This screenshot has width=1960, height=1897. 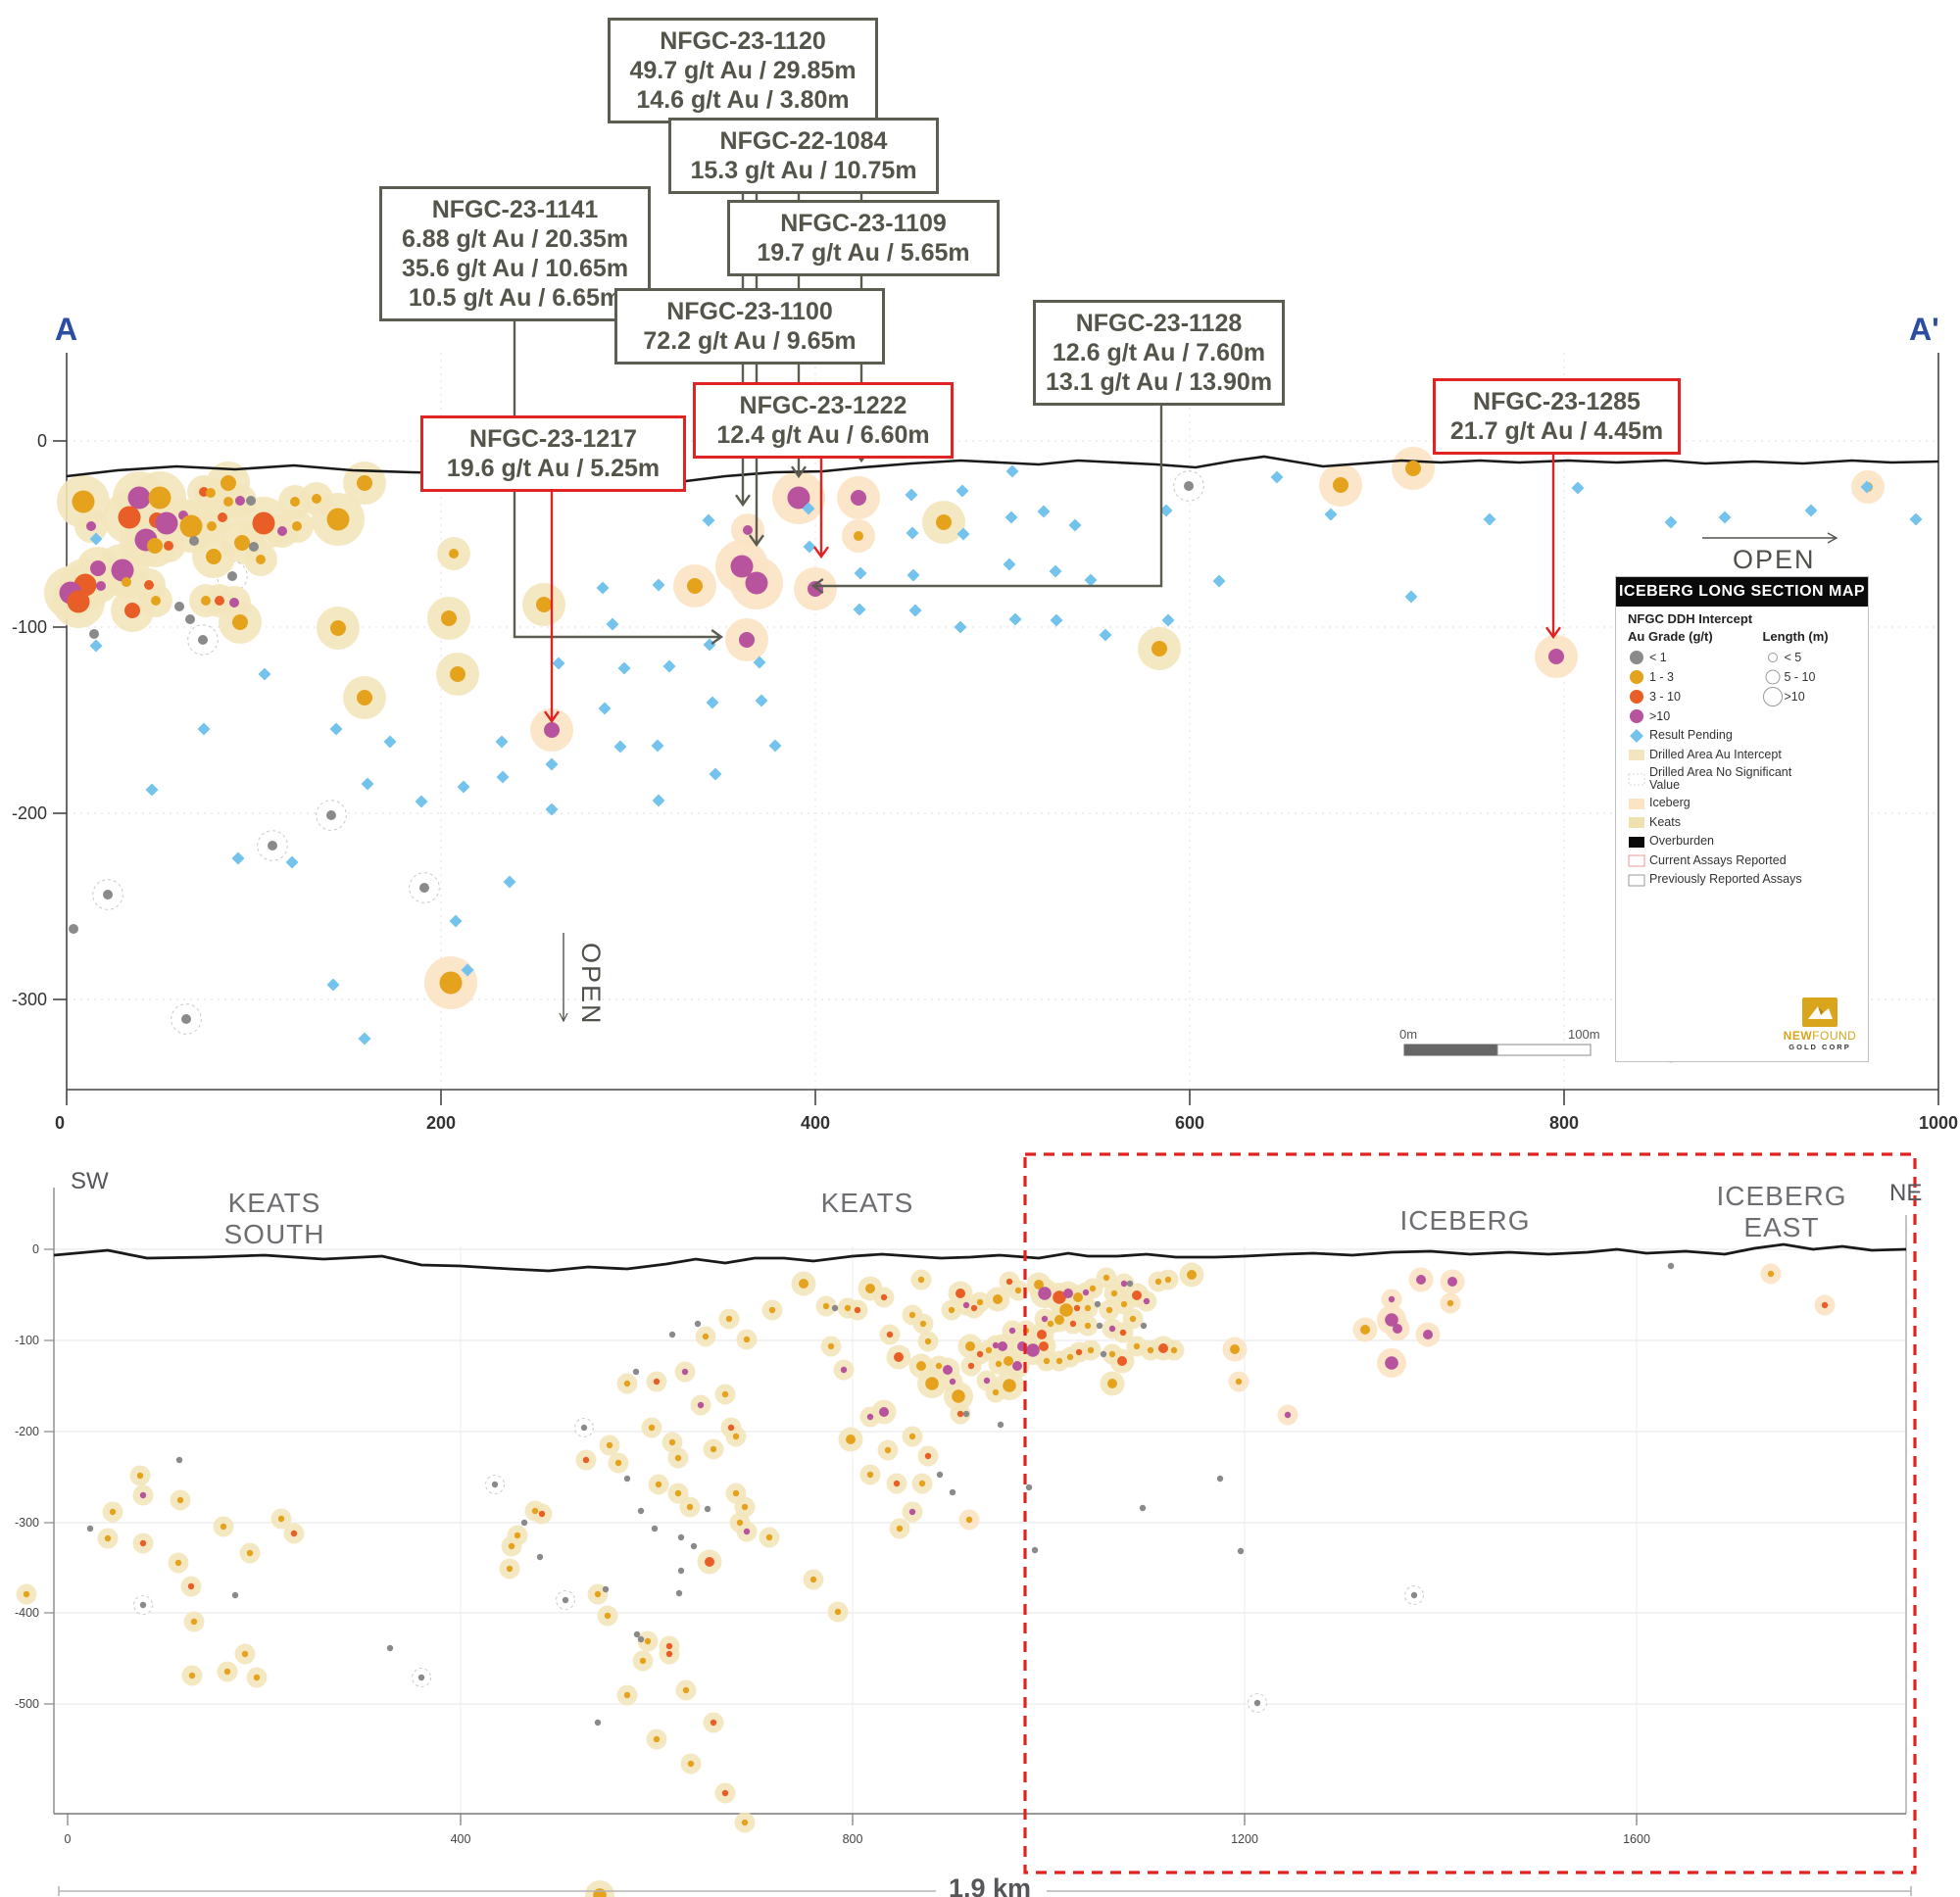 What do you see at coordinates (1748, 803) in the screenshot?
I see `legend-item-peach: Iceberg` at bounding box center [1748, 803].